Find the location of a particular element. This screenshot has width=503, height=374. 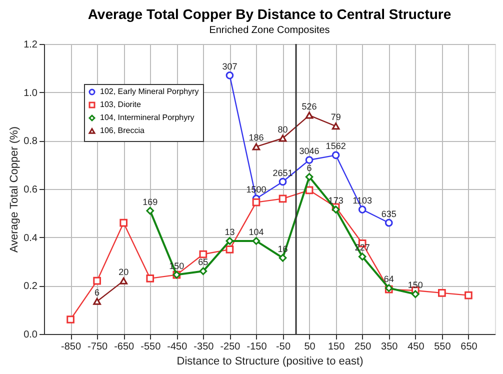

annotation: 635 is located at coordinates (388, 213).